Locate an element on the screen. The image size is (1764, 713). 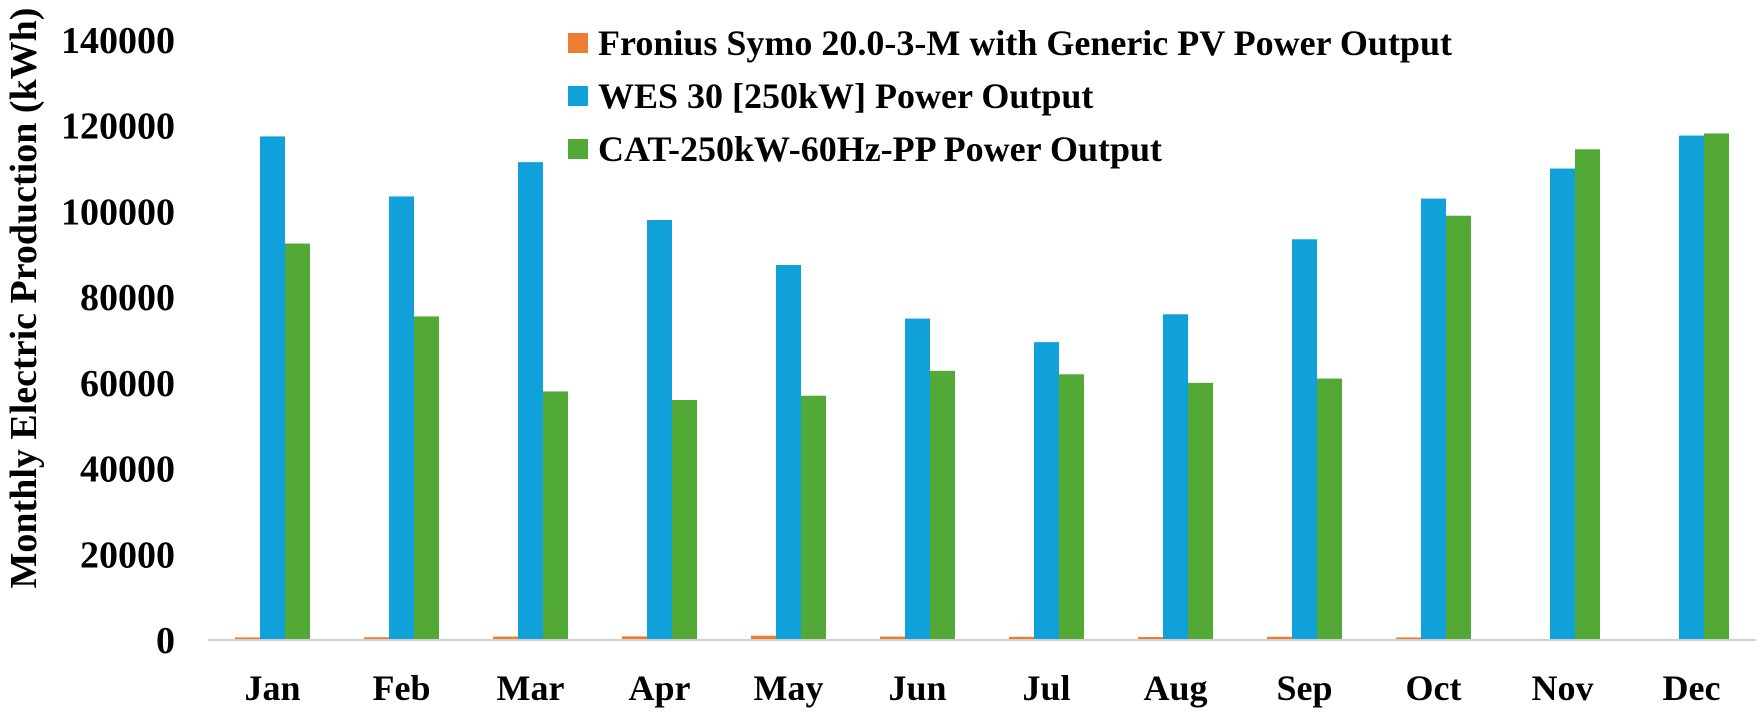
y-tick-label: 20000 is located at coordinates (127, 555).